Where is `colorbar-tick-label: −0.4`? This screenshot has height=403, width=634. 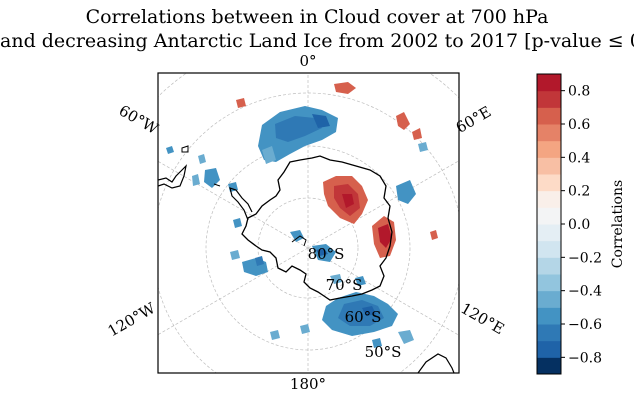
colorbar-tick-label: −0.4 is located at coordinates (585, 292).